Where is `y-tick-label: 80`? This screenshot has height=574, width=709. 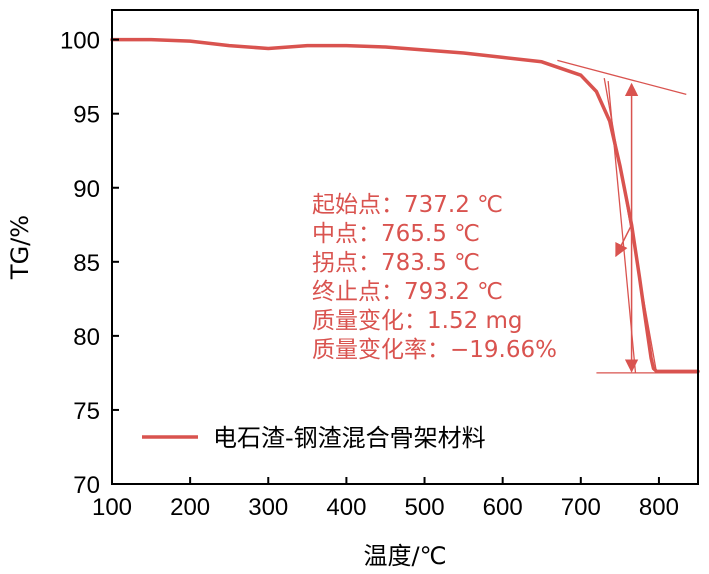
y-tick-label: 80 is located at coordinates (86, 337).